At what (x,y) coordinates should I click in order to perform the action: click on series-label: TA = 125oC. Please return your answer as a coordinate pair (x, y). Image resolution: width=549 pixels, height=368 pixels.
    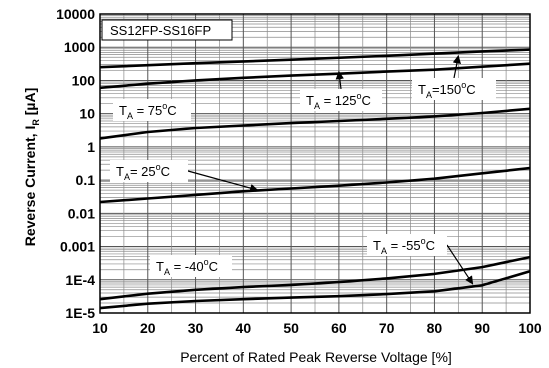
    Looking at the image, I should click on (341, 90).